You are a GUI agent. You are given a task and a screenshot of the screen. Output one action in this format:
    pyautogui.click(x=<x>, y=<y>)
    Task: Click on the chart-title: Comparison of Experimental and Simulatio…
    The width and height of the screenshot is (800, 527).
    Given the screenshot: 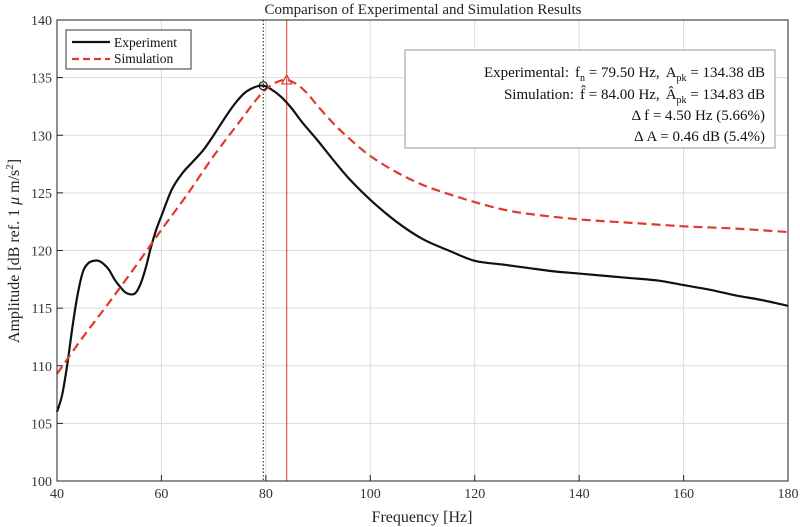 What is the action you would take?
    pyautogui.click(x=422, y=10)
    